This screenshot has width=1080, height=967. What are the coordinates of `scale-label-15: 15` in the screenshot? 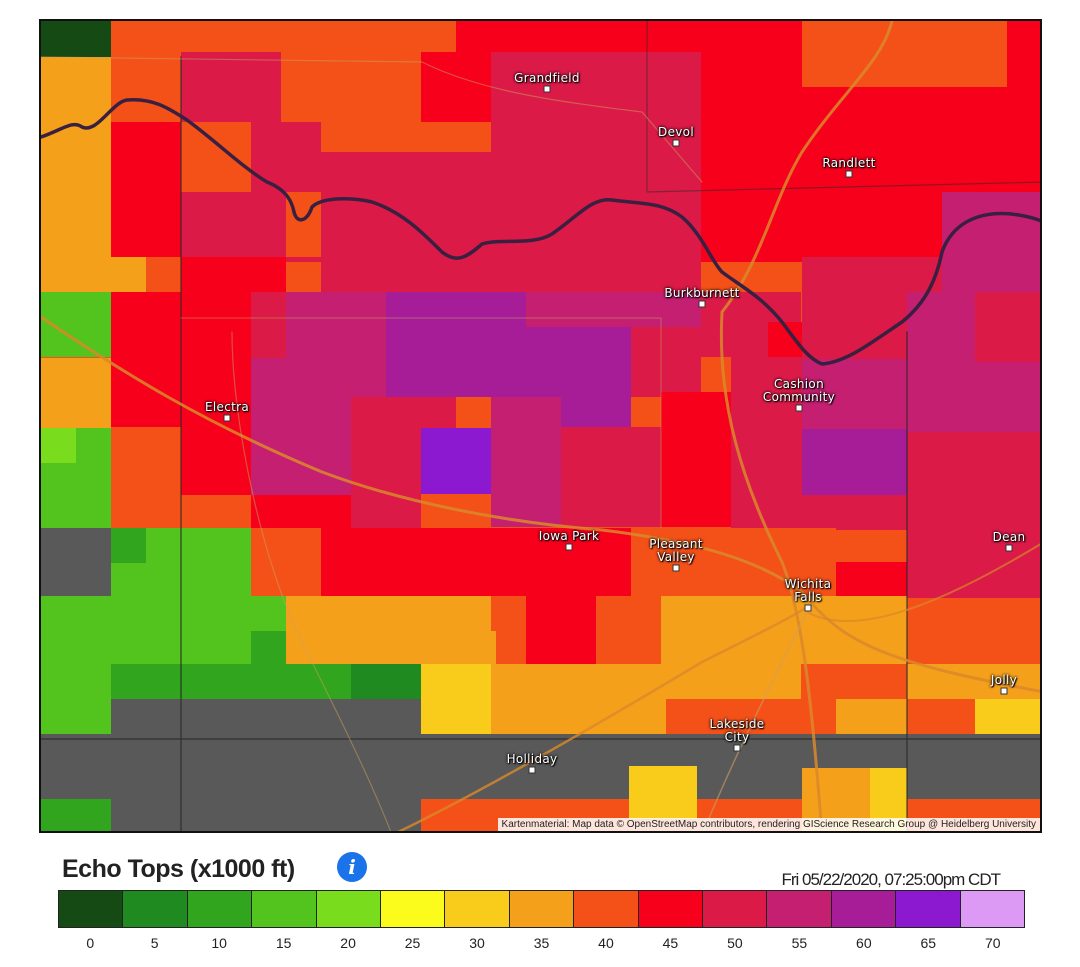 It's located at (283, 943).